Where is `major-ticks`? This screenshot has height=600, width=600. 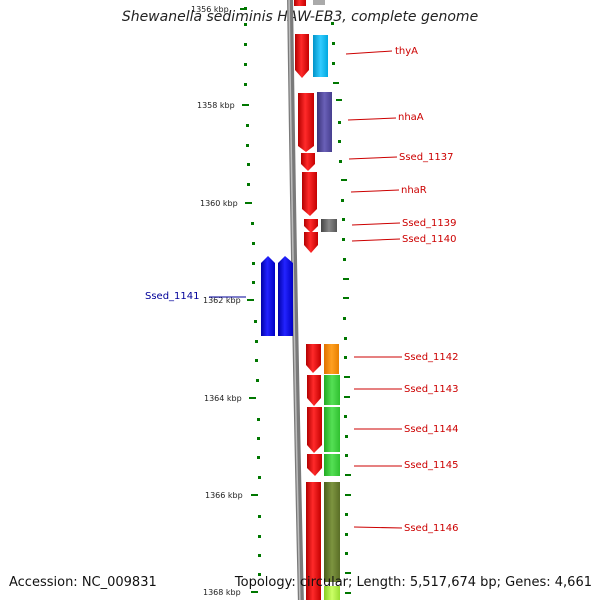 major-ticks is located at coordinates (249, 300).